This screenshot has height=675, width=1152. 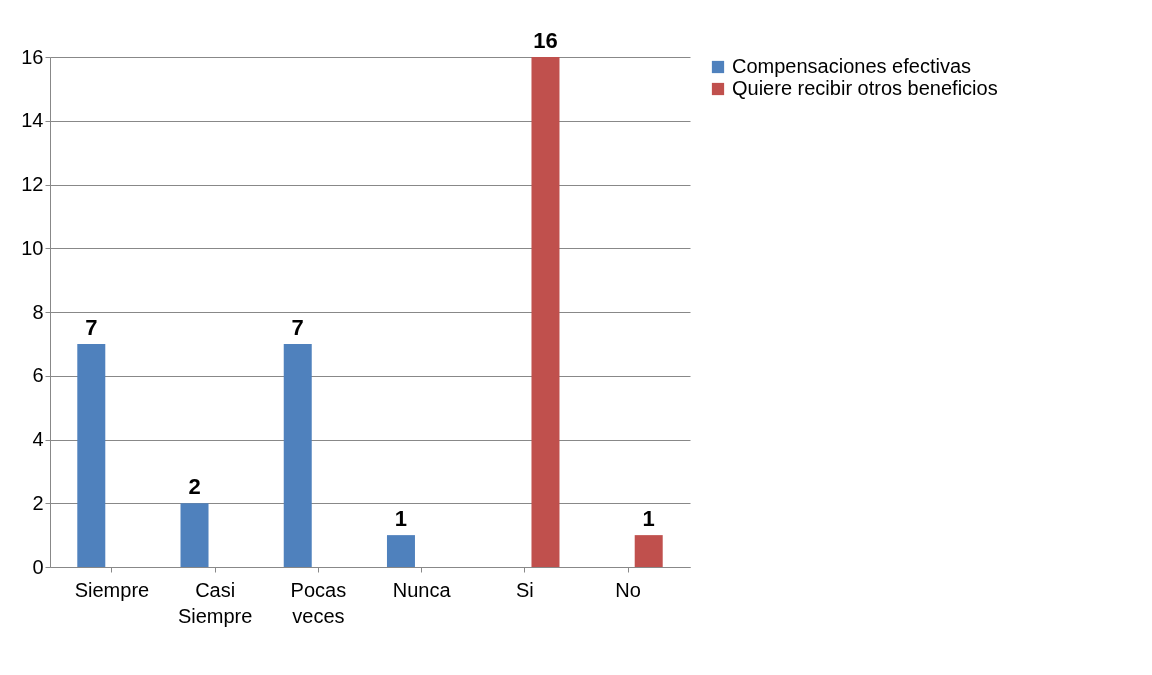 I want to click on legend-label: Quiere recibir otros beneficios, so click(x=865, y=88).